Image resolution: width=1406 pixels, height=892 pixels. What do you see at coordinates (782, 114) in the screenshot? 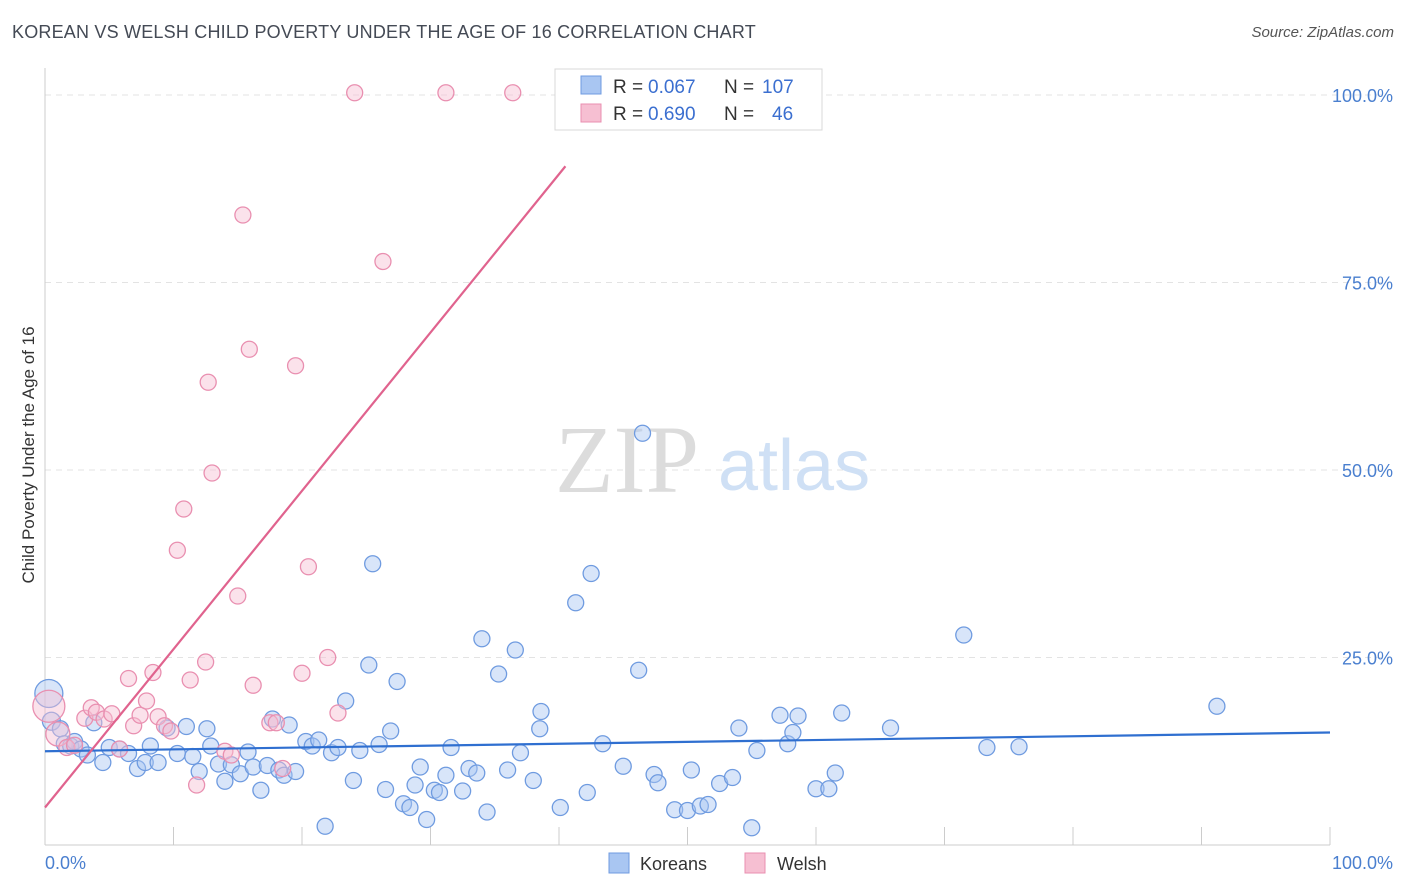
I see `welsh-n-value: 46` at bounding box center [782, 114].